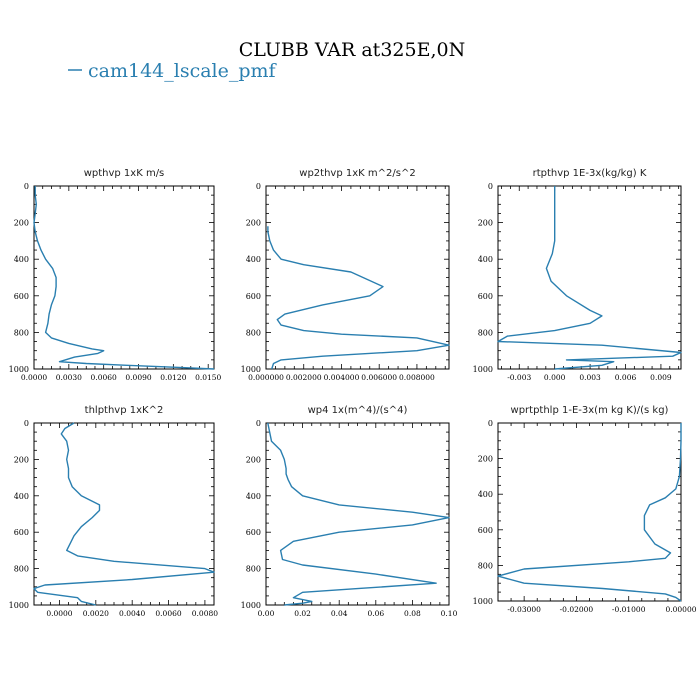  I want to click on panel-title: rtpthvp 1E-3x(kg/kg) K, so click(590, 173).